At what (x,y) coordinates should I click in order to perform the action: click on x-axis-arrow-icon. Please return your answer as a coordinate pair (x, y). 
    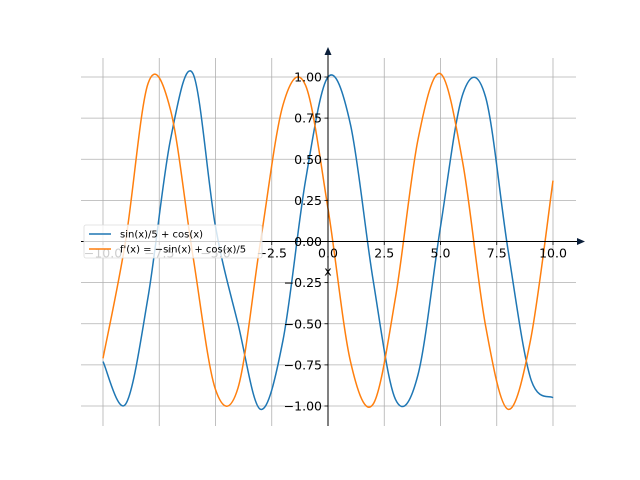
    Looking at the image, I should click on (581, 241).